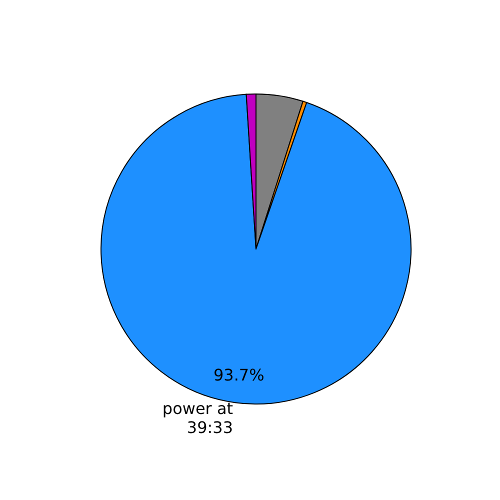  What do you see at coordinates (238, 374) in the screenshot?
I see `data-label: 93.7%` at bounding box center [238, 374].